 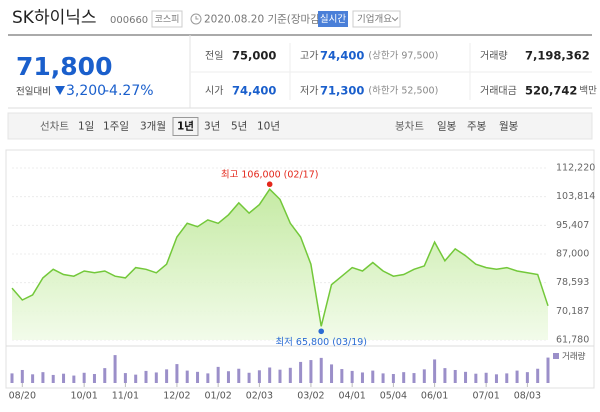 I want to click on realtime: 실시간, so click(x=333, y=19).